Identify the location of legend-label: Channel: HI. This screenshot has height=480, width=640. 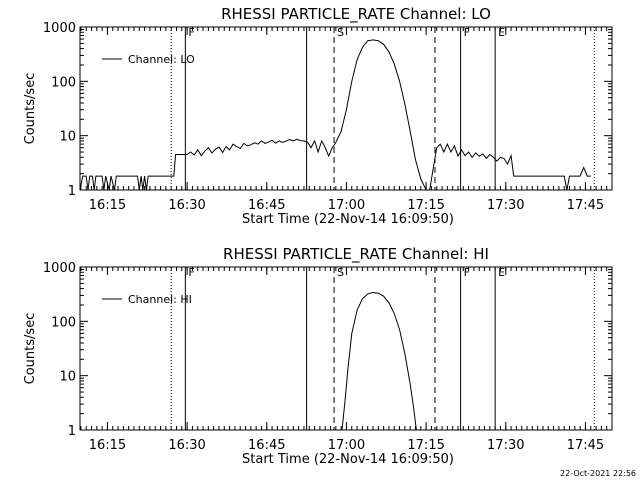
(160, 299).